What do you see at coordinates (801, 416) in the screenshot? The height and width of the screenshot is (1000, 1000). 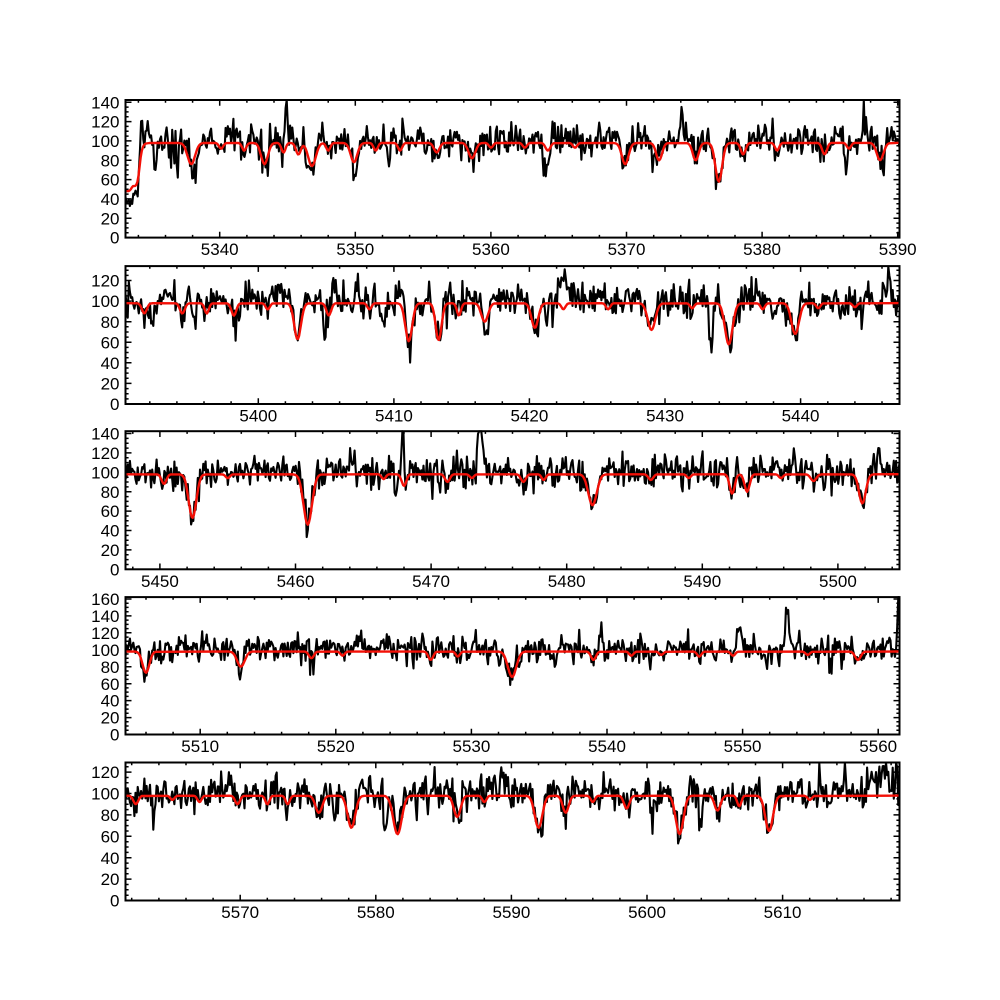 I see `svg-text: 5440` at bounding box center [801, 416].